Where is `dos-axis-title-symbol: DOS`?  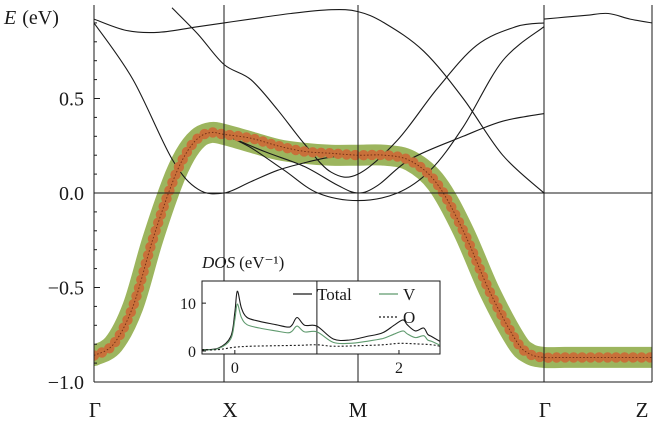 dos-axis-title-symbol: DOS is located at coordinates (218, 262).